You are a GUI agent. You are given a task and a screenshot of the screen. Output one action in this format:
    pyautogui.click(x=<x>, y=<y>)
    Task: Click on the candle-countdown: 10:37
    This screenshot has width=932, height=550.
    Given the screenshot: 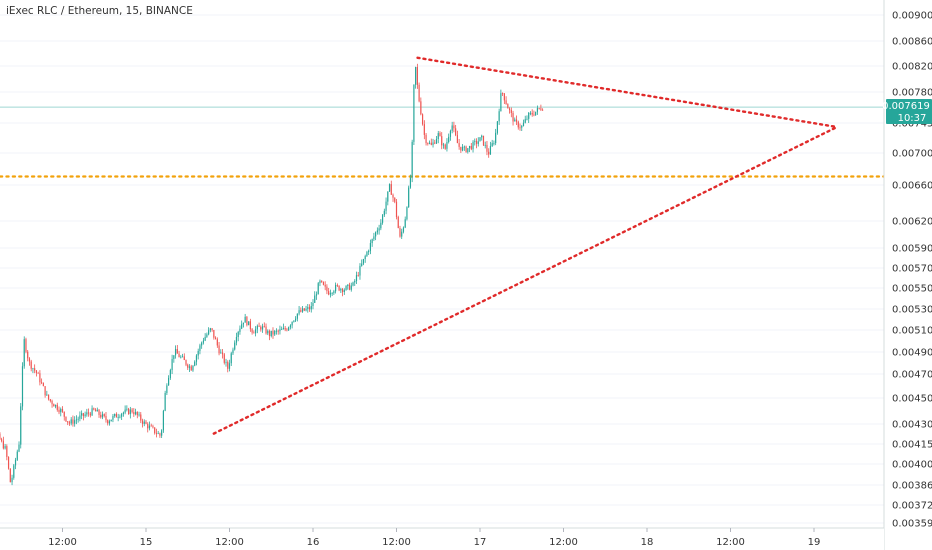 What is the action you would take?
    pyautogui.click(x=912, y=118)
    